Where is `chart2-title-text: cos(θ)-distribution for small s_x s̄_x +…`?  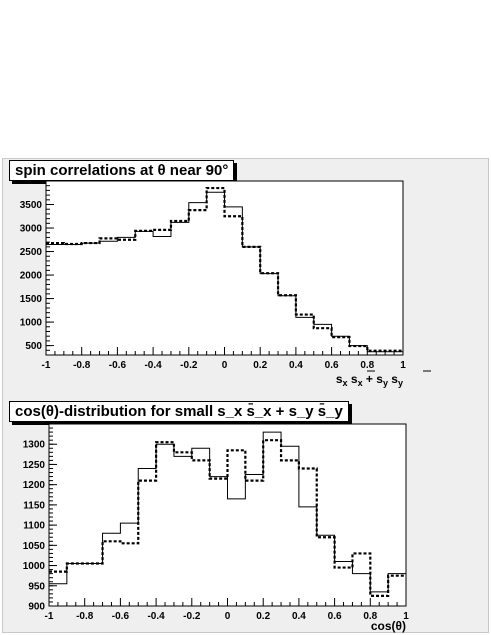
chart2-title-text: cos(θ)-distribution for small s_x s̄_x +… is located at coordinates (179, 411).